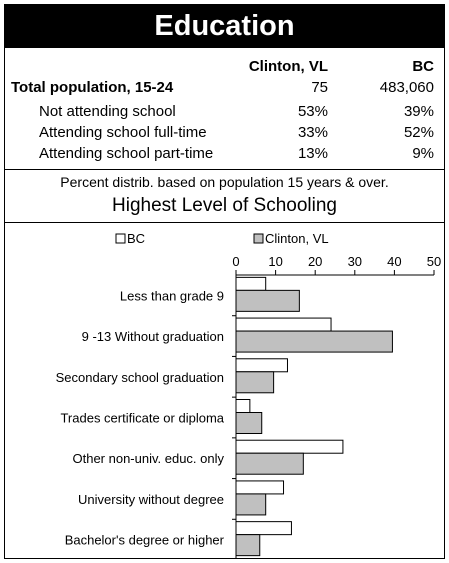 The width and height of the screenshot is (449, 563). Describe the element at coordinates (224, 26) in the screenshot. I see `panel-title: Education` at that location.